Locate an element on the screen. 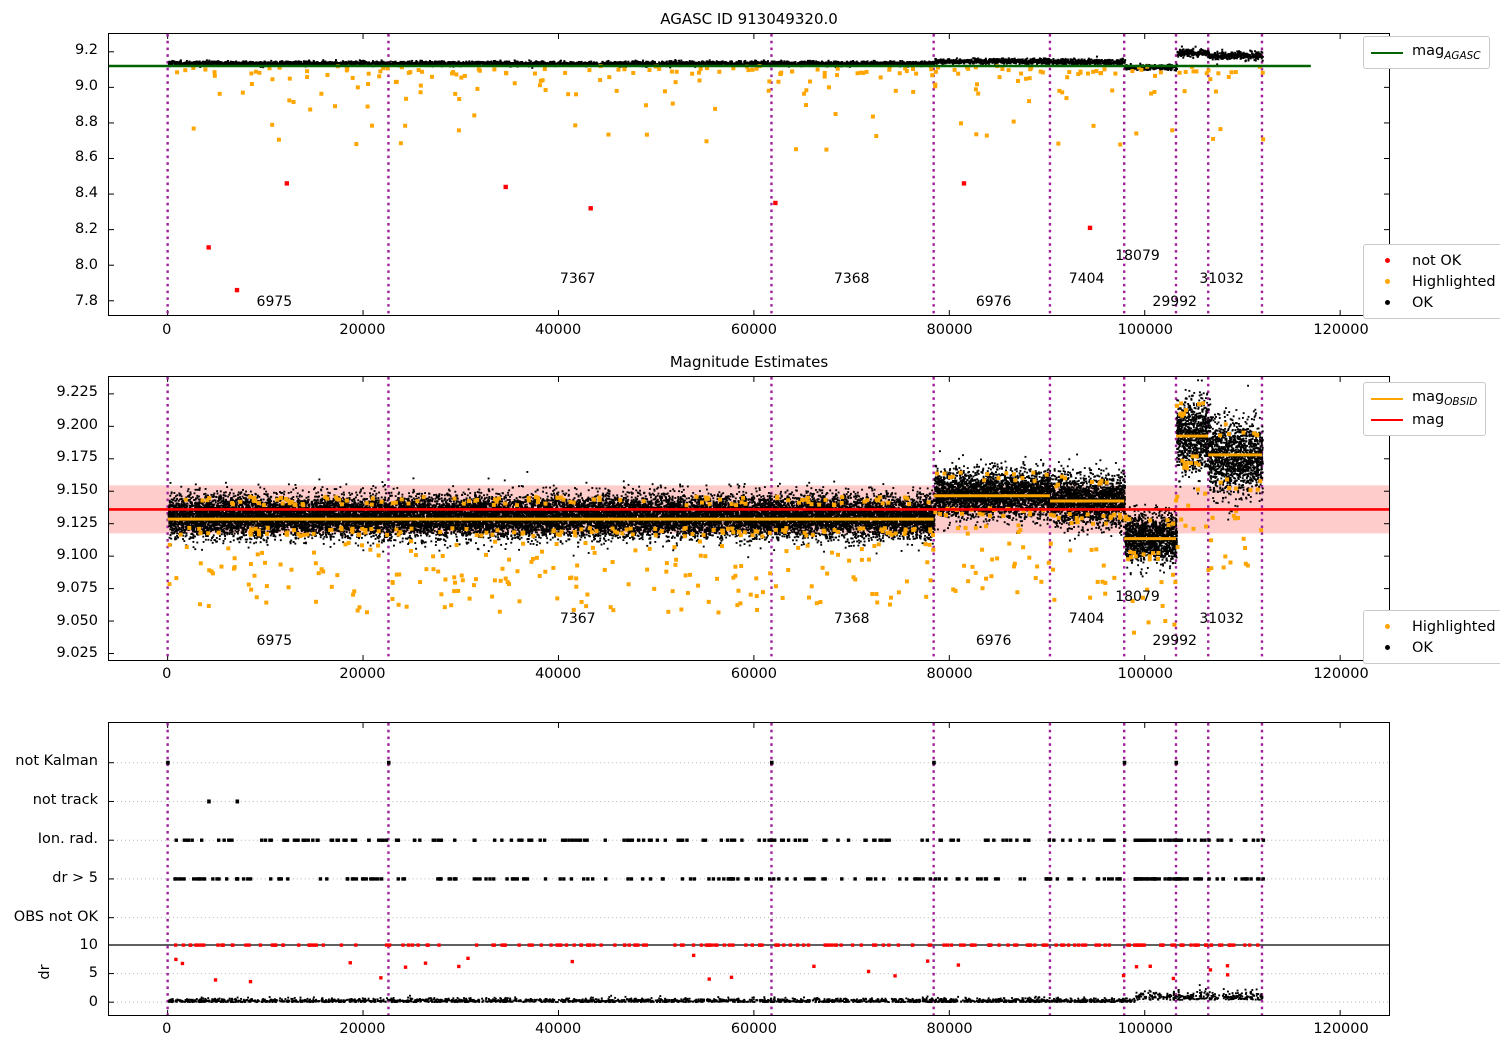 The height and width of the screenshot is (1050, 1500). dr-axis-label: dr is located at coordinates (45, 972).